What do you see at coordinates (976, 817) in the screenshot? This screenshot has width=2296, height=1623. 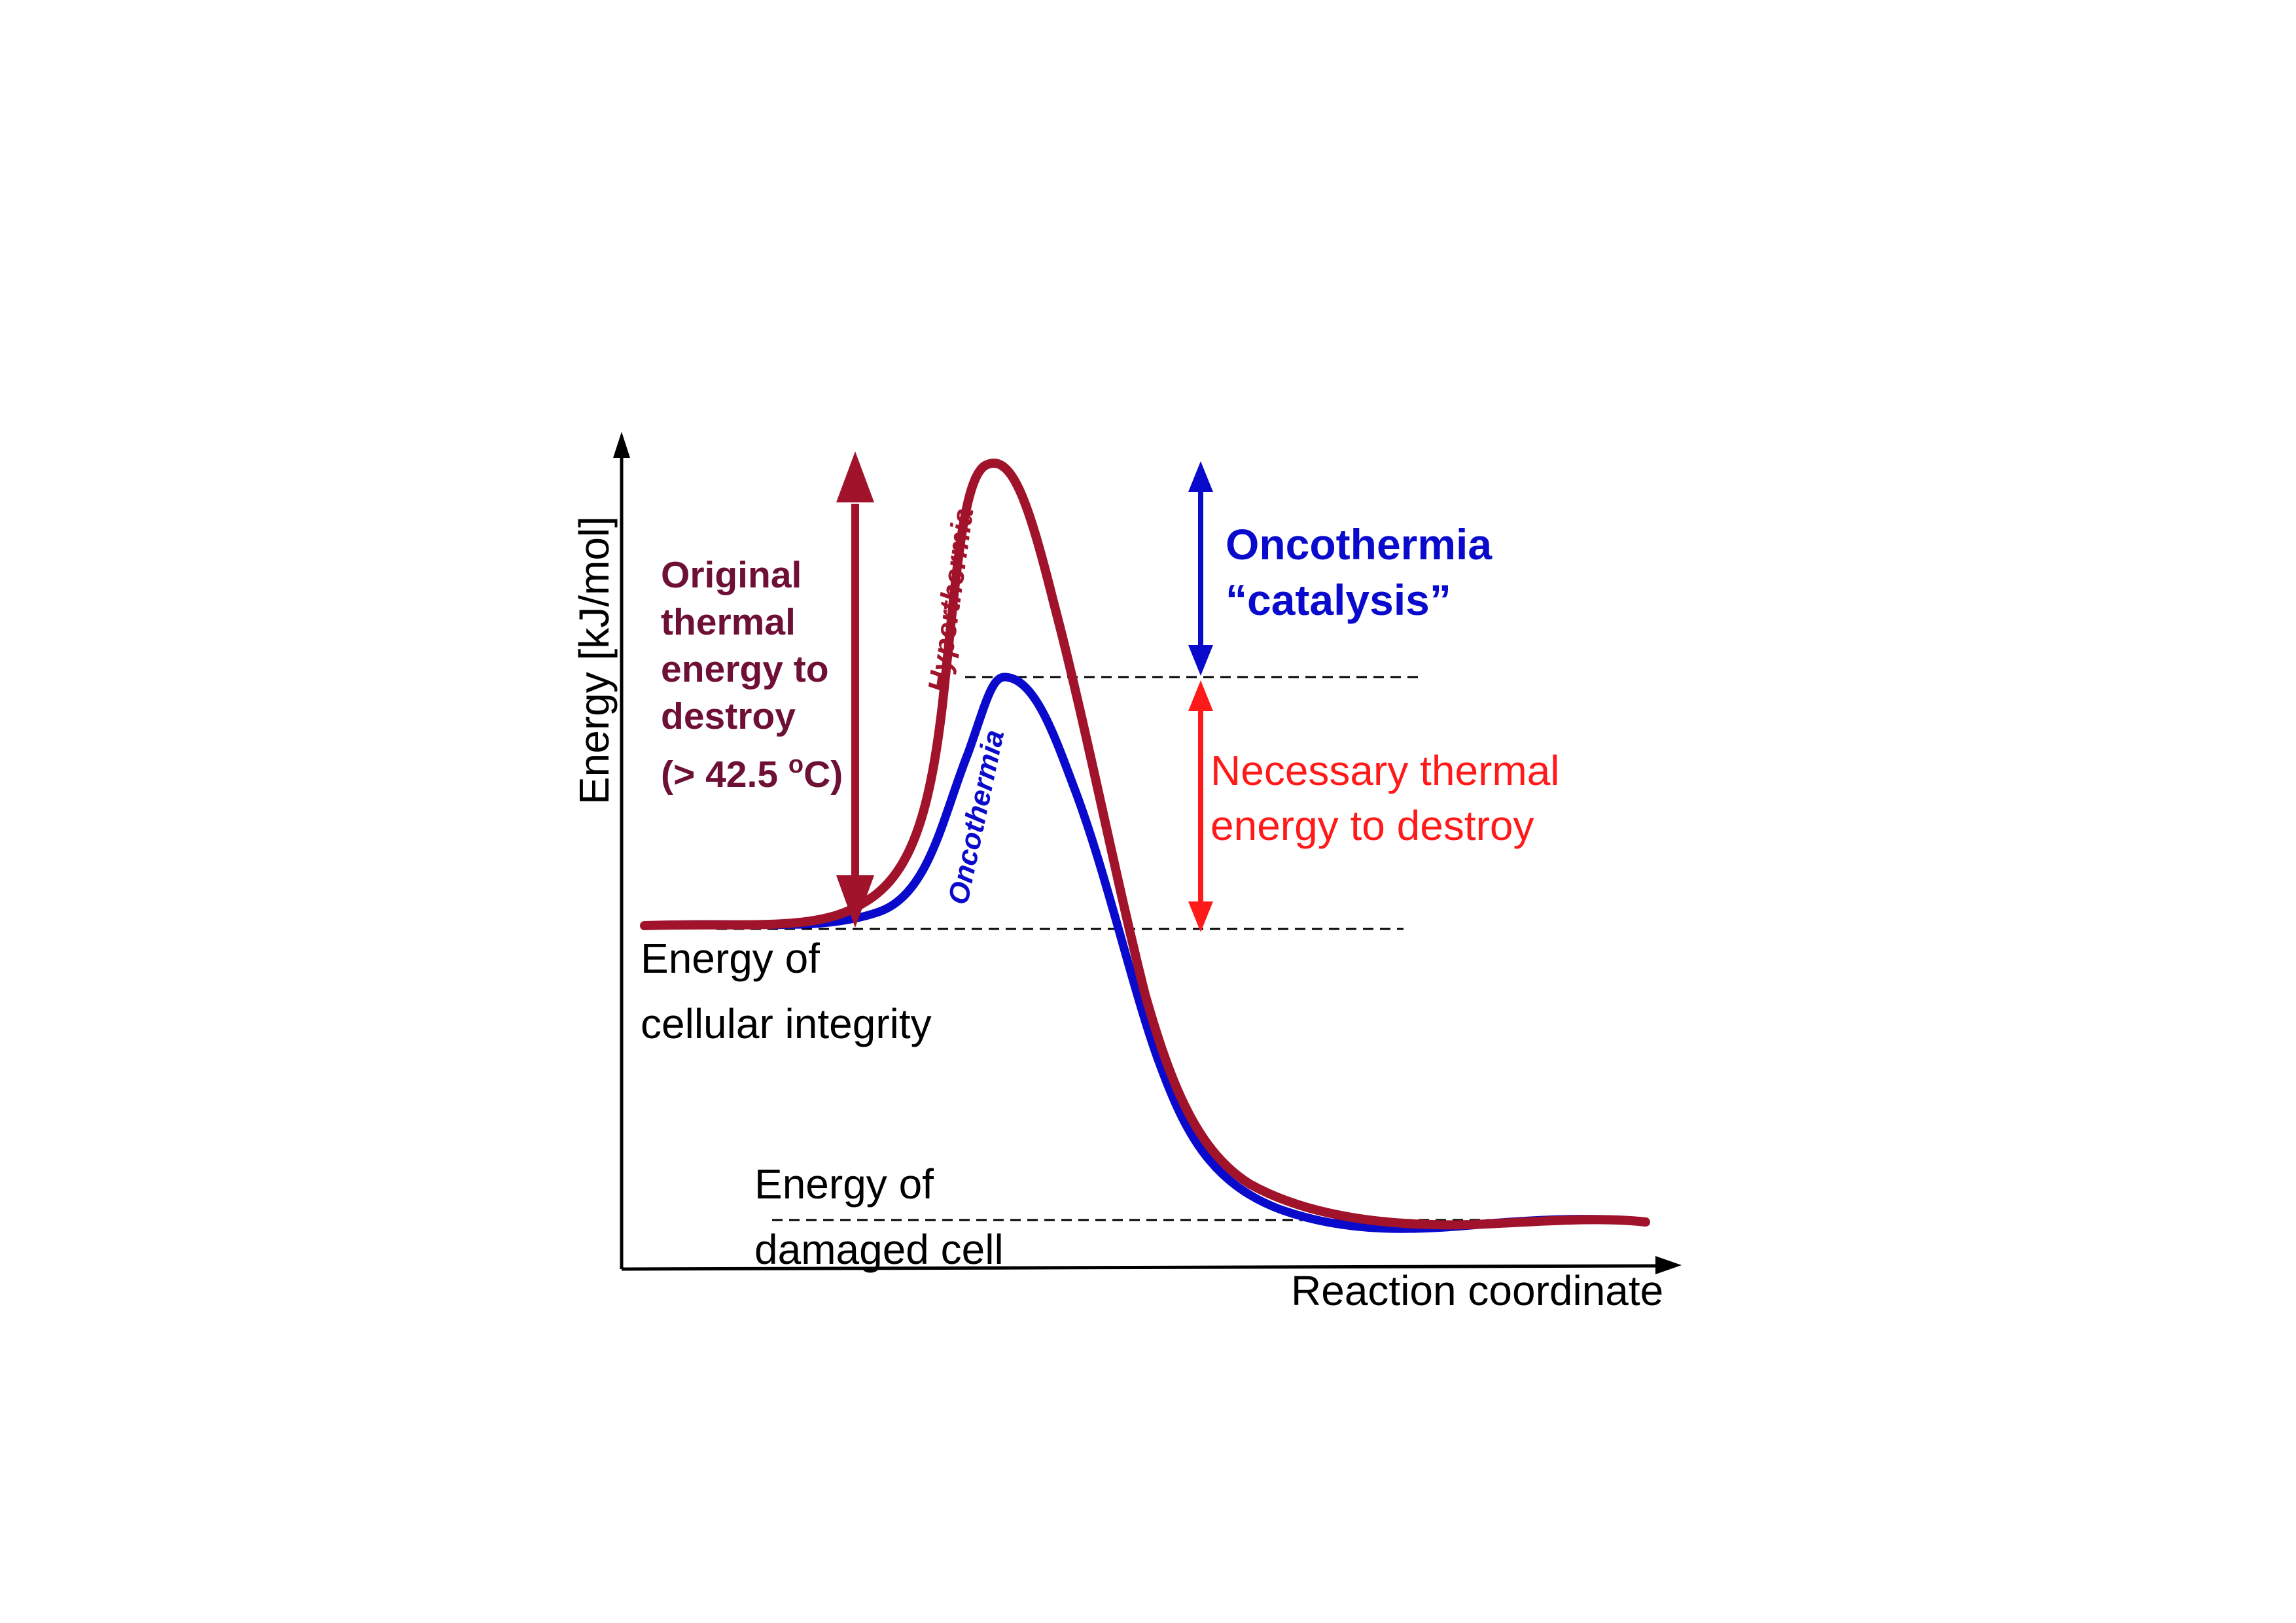 I see `oncothermia-curve-label: Oncothermia` at bounding box center [976, 817].